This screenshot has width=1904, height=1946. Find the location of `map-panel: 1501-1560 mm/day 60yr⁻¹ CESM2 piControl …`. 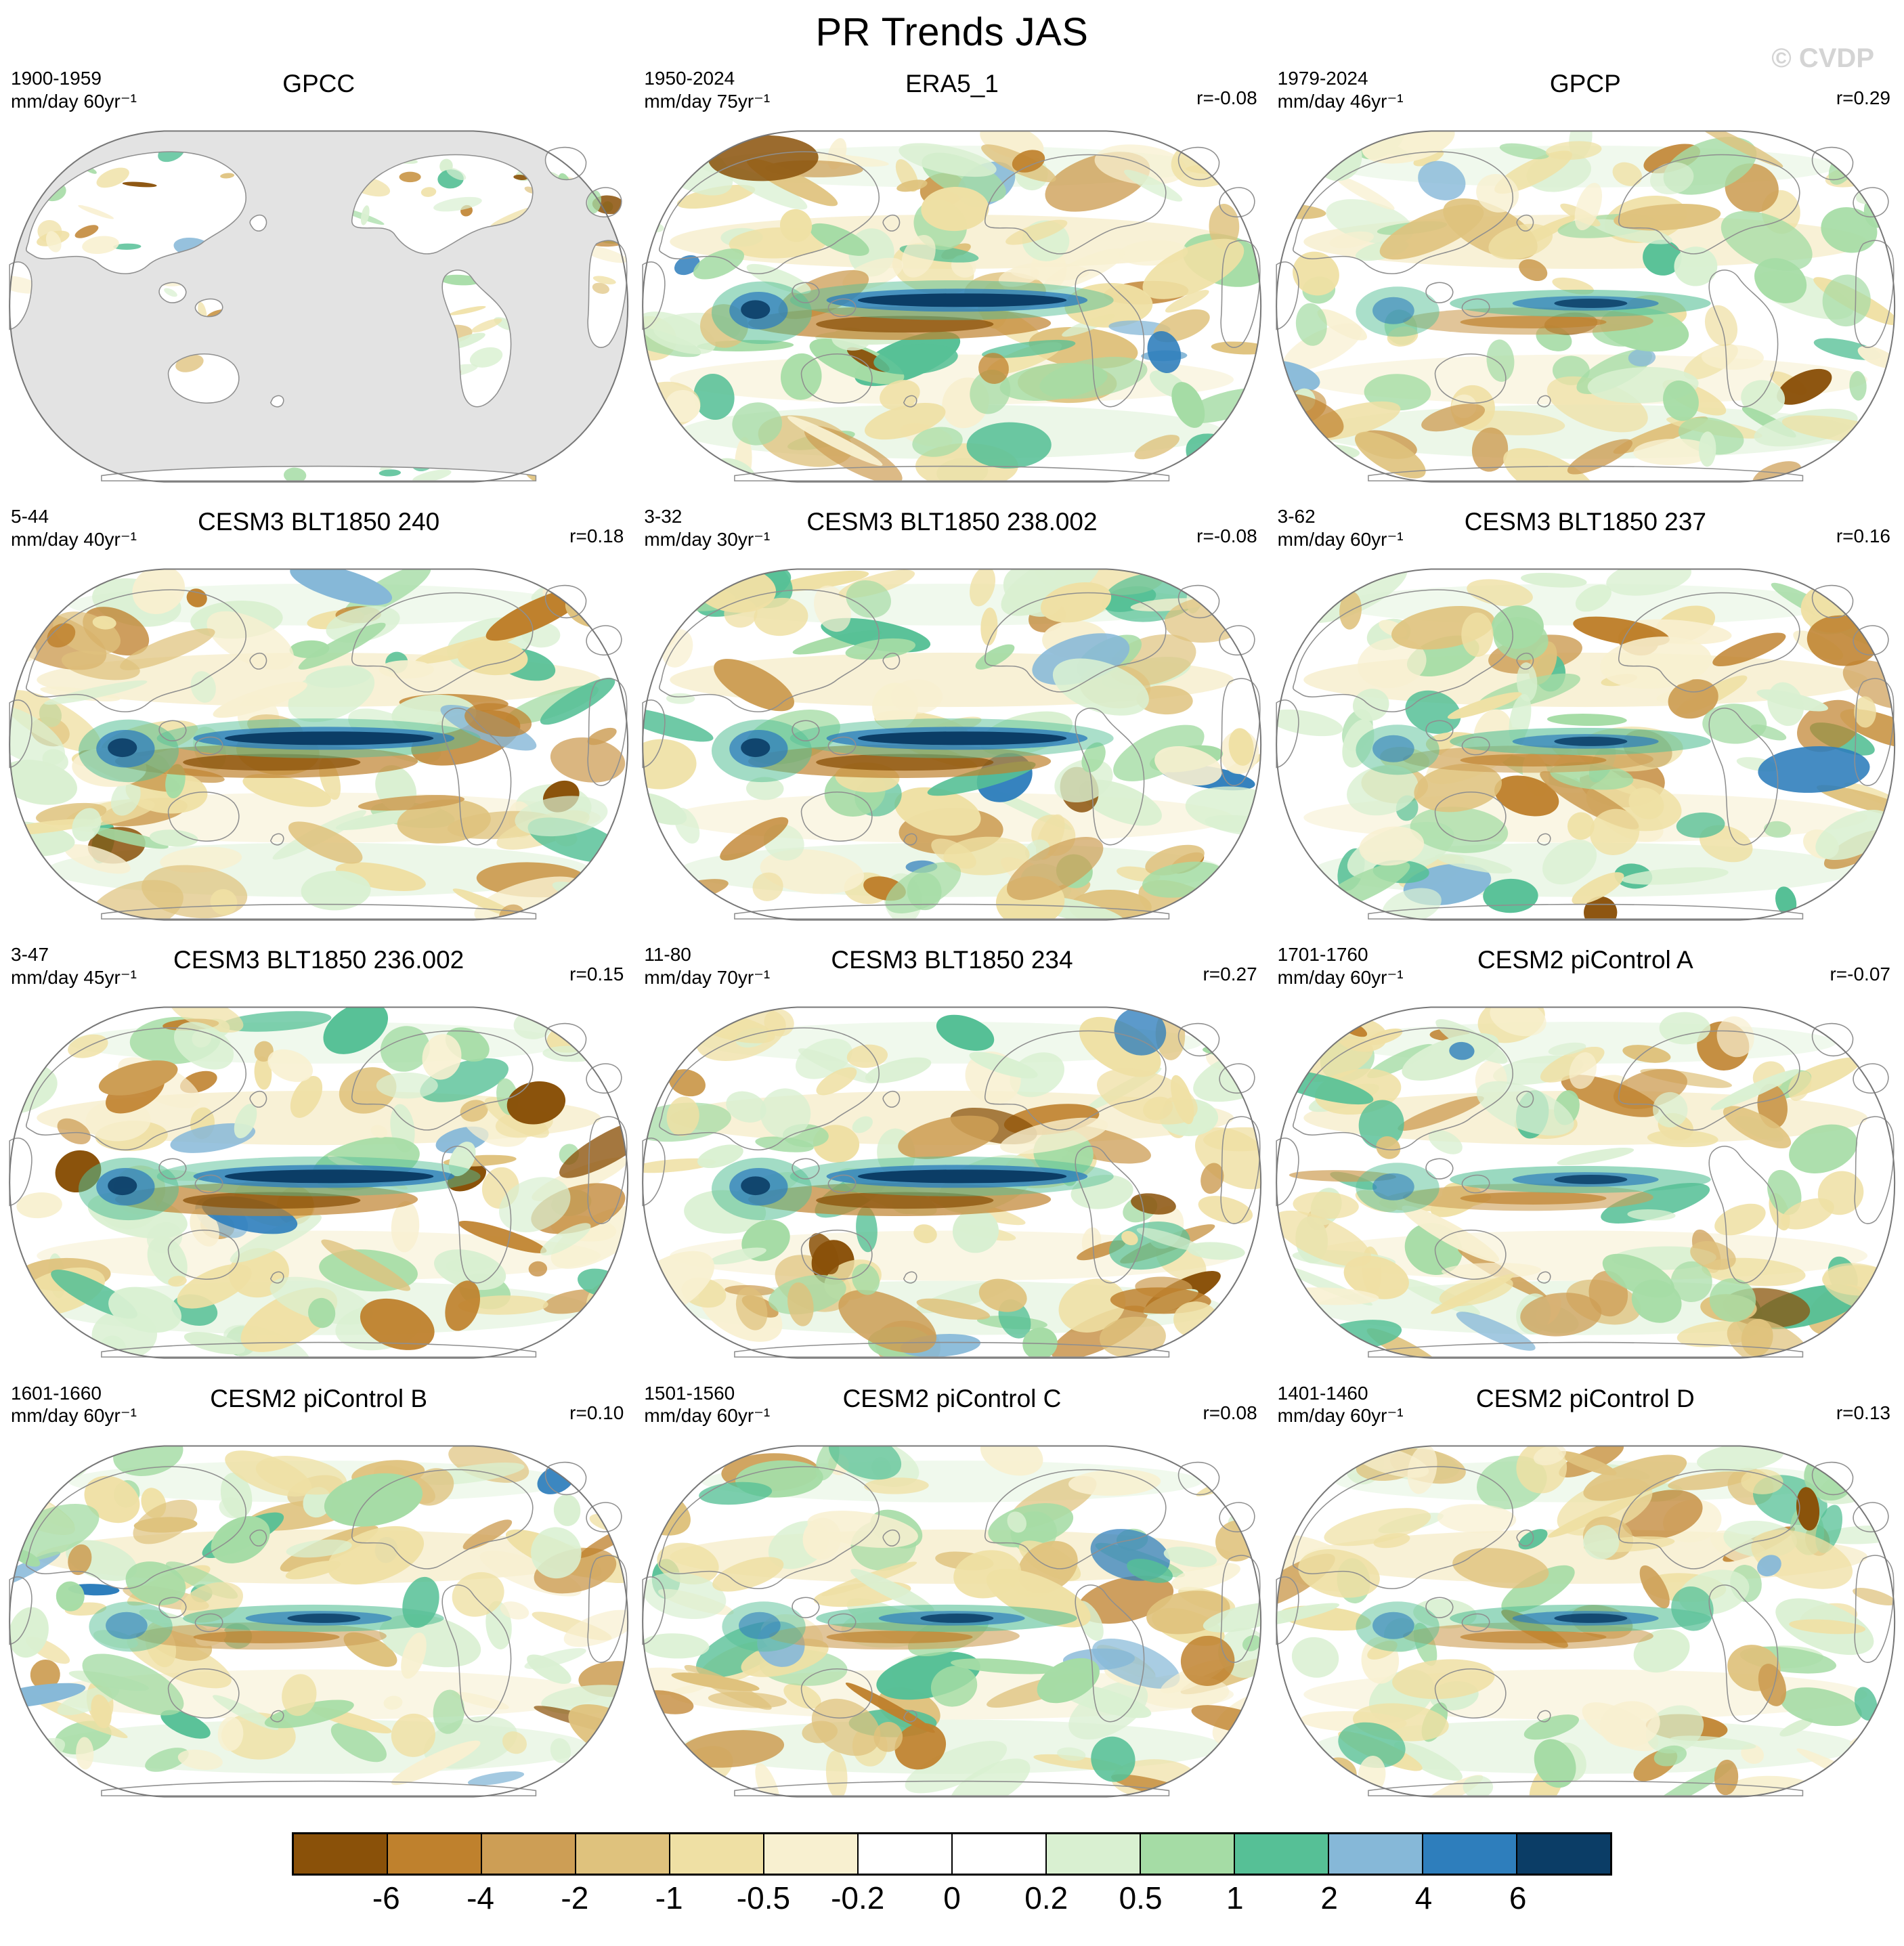

map-panel: 1501-1560 mm/day 60yr⁻¹ CESM2 piControl … is located at coordinates (952, 1594).